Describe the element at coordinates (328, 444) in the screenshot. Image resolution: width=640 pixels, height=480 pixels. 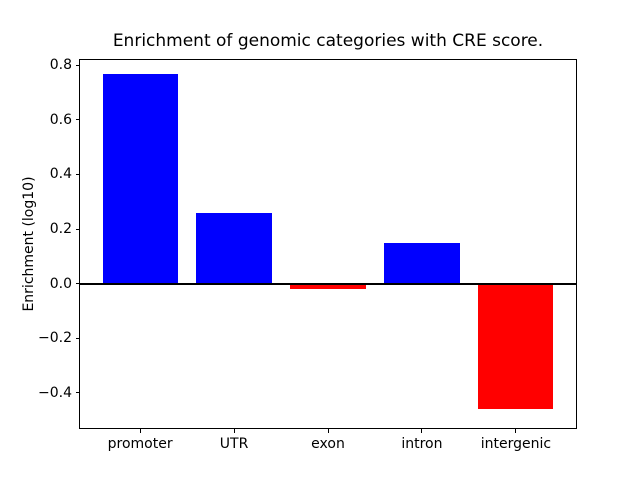
I see `x-tick-label-exon: exon` at that location.